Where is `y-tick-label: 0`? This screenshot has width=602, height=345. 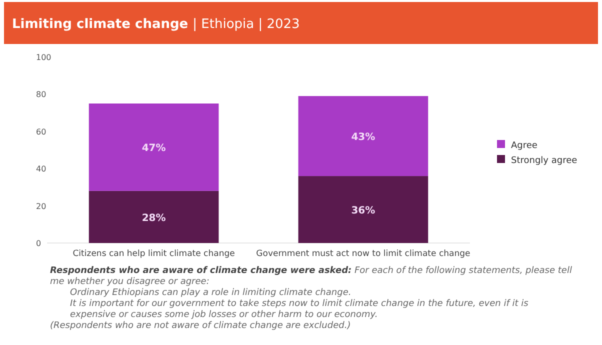 y-tick-label: 0 is located at coordinates (39, 243).